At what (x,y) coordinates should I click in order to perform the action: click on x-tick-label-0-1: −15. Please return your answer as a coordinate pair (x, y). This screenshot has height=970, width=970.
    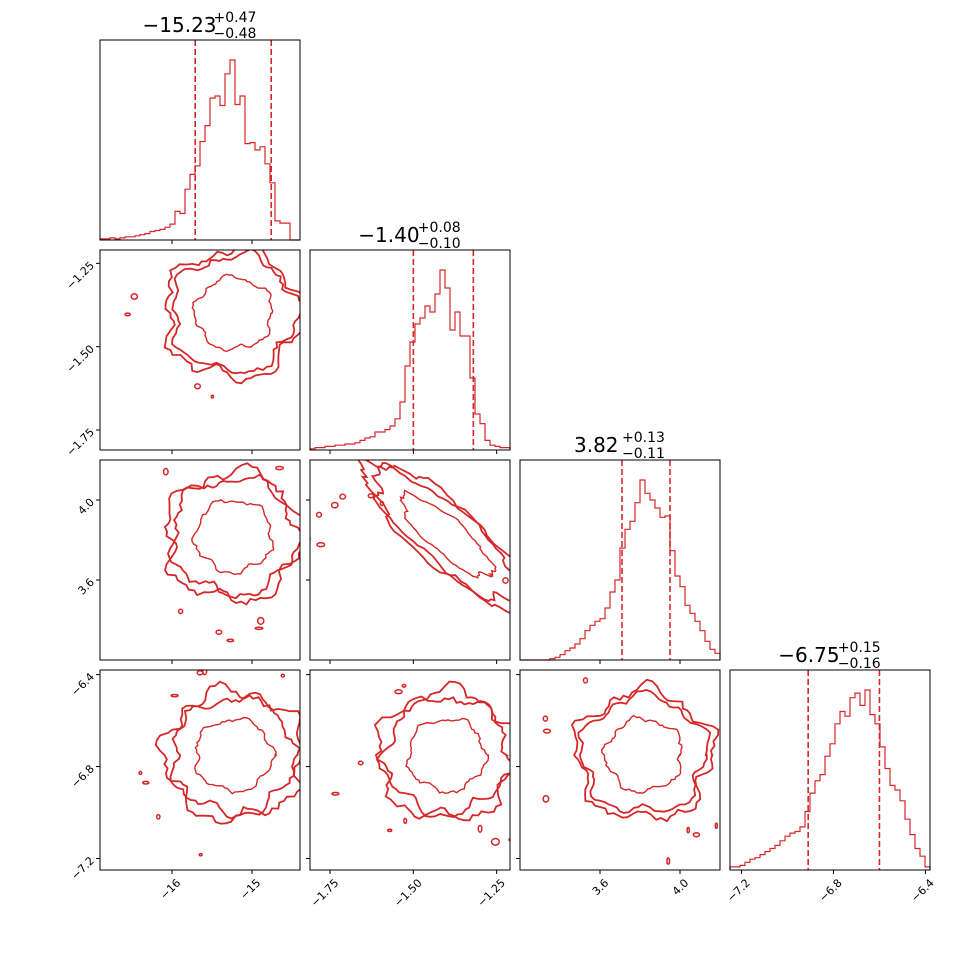
    Looking at the image, I should click on (251, 889).